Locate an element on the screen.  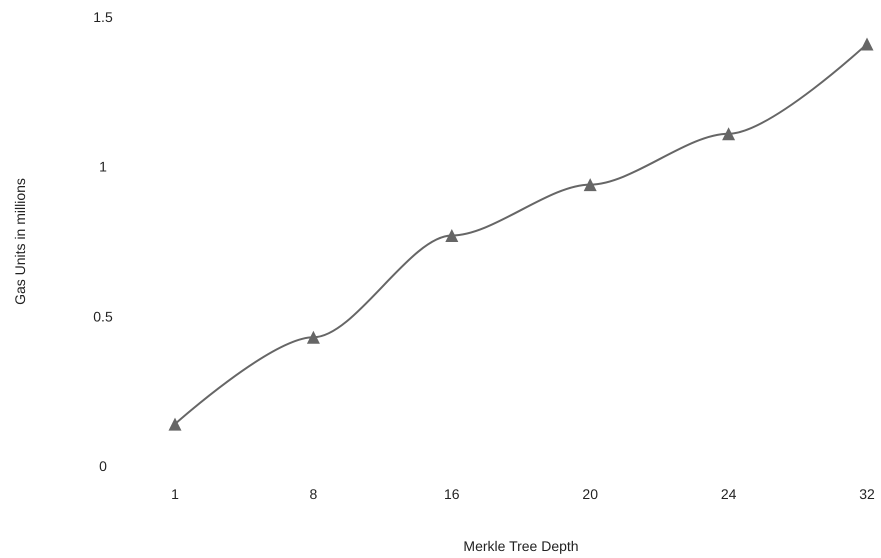
y-tick-label: 0 is located at coordinates (103, 466).